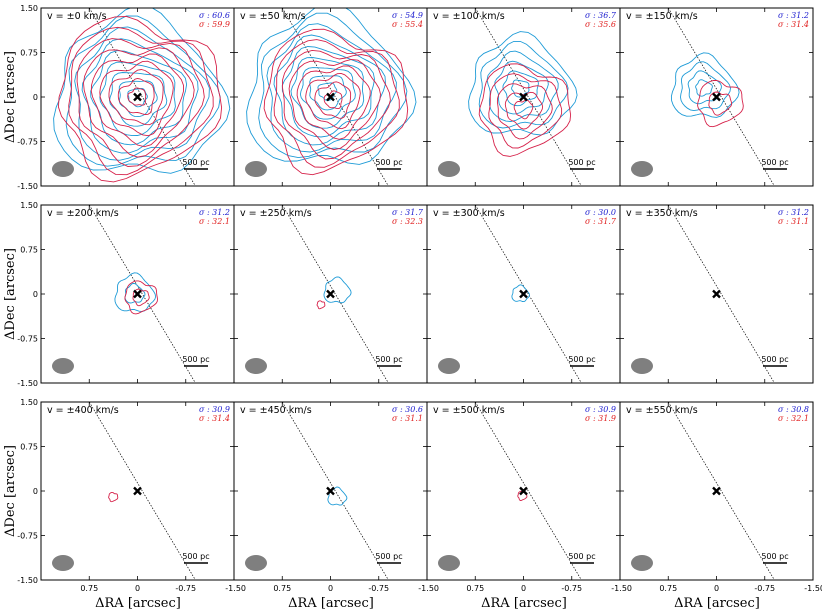 The image size is (822, 612). What do you see at coordinates (29, 402) in the screenshot?
I see `y-tick-label: 1.50` at bounding box center [29, 402].